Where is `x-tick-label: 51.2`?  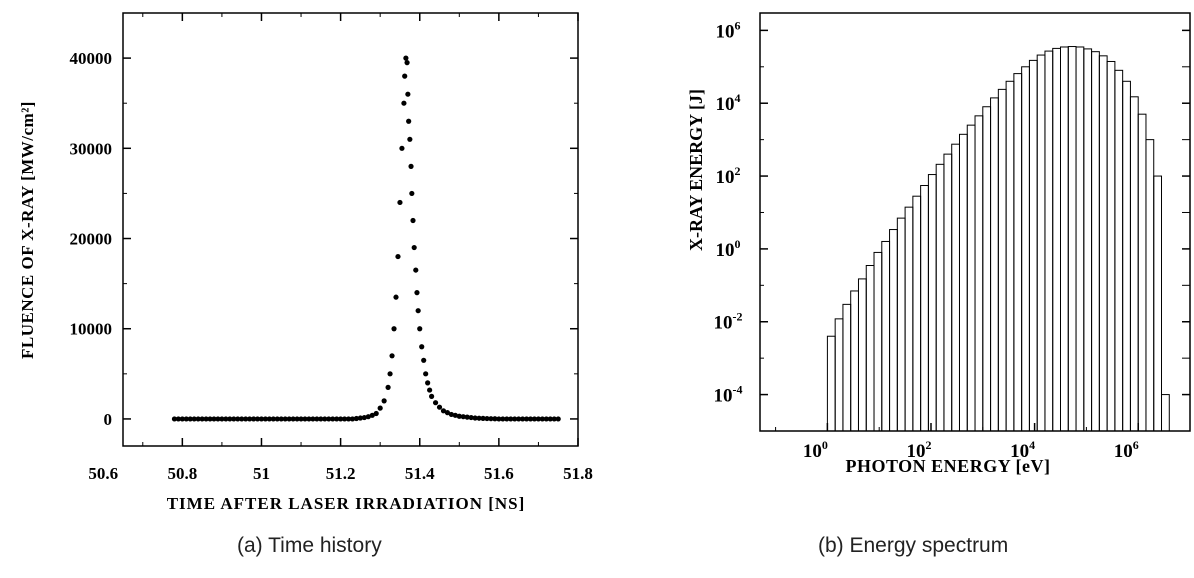 x-tick-label: 51.2 is located at coordinates (341, 473).